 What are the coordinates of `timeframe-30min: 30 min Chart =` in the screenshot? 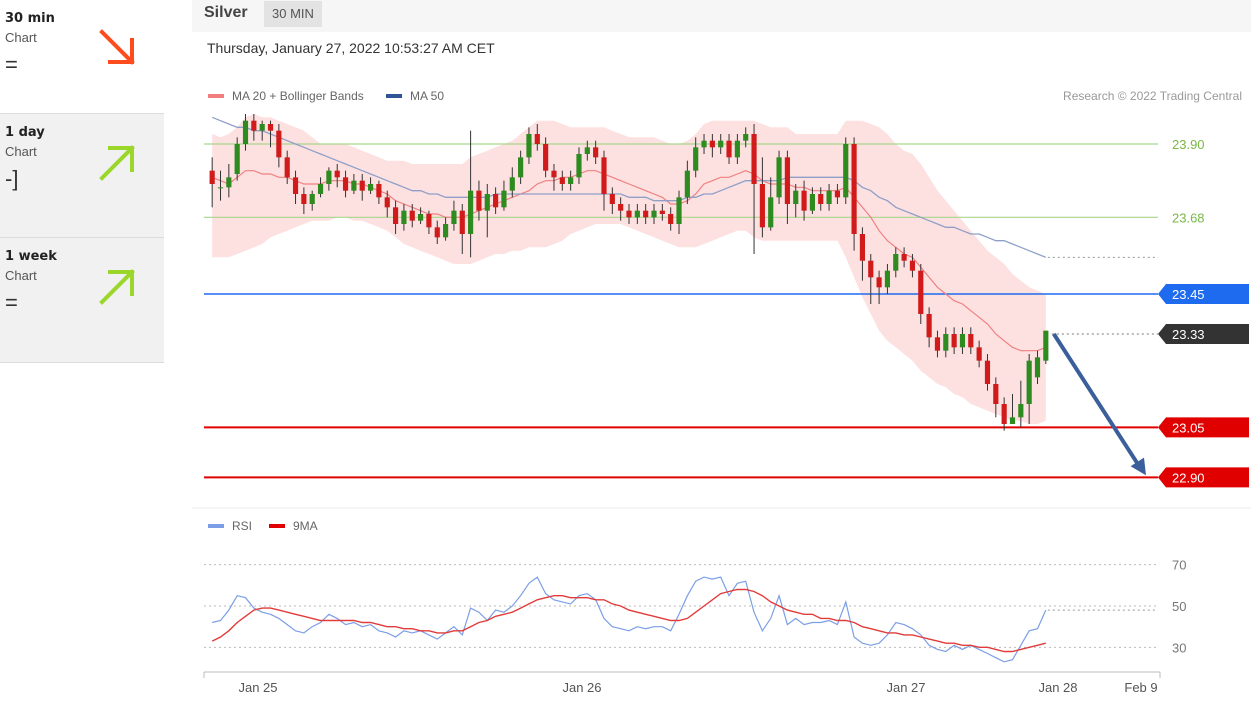 It's located at (82, 62).